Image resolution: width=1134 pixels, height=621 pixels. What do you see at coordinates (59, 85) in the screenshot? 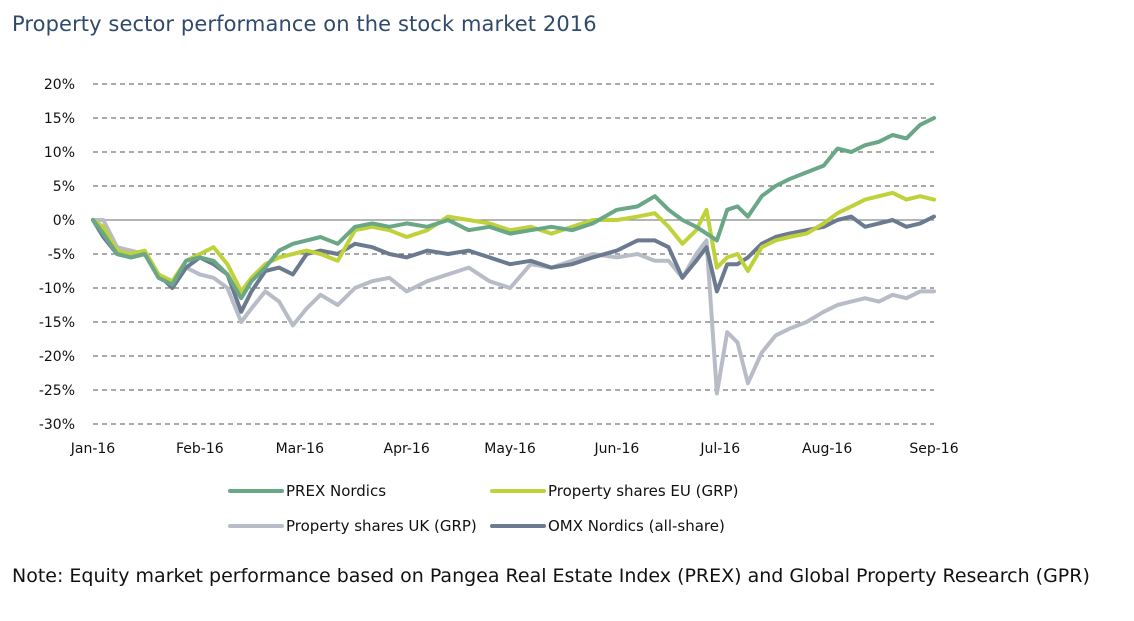
I see `y-tick-label: 20%` at bounding box center [59, 85].